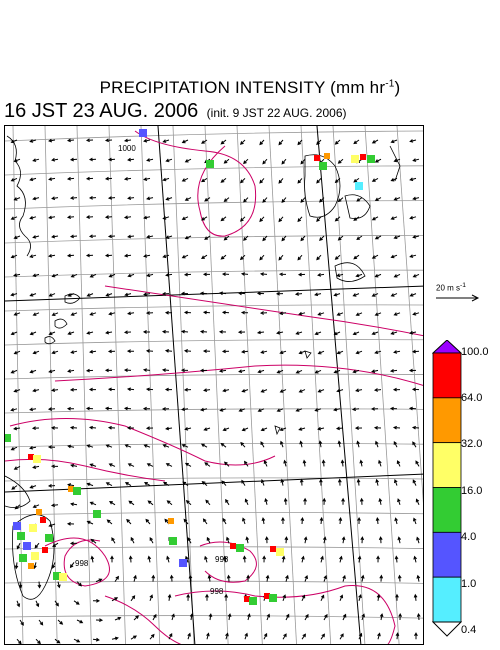  What do you see at coordinates (469, 537) in the screenshot?
I see `colorbar-label: 4.0` at bounding box center [469, 537].